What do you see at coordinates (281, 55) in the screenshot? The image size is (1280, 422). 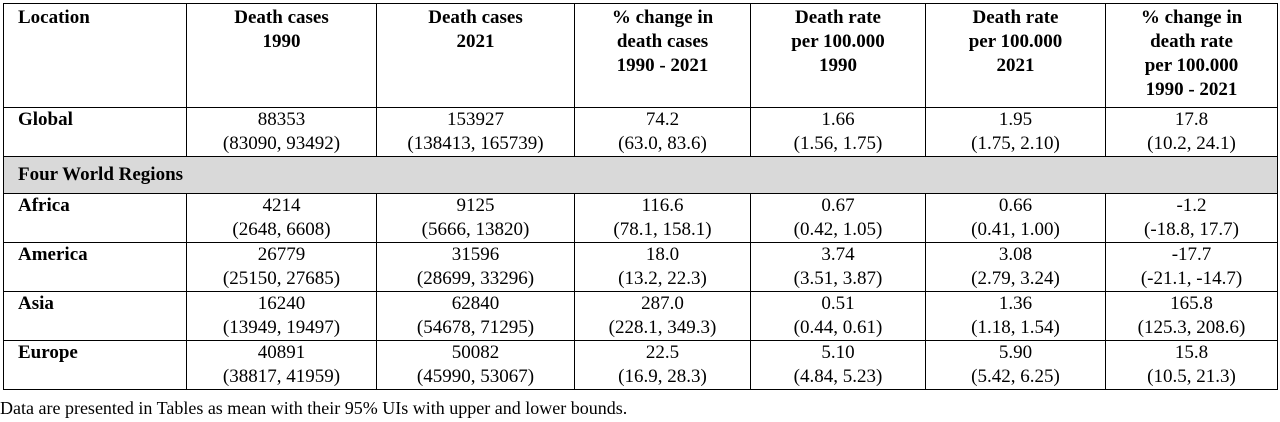 I see `header-death-cases-1990: Death cases 1990` at bounding box center [281, 55].